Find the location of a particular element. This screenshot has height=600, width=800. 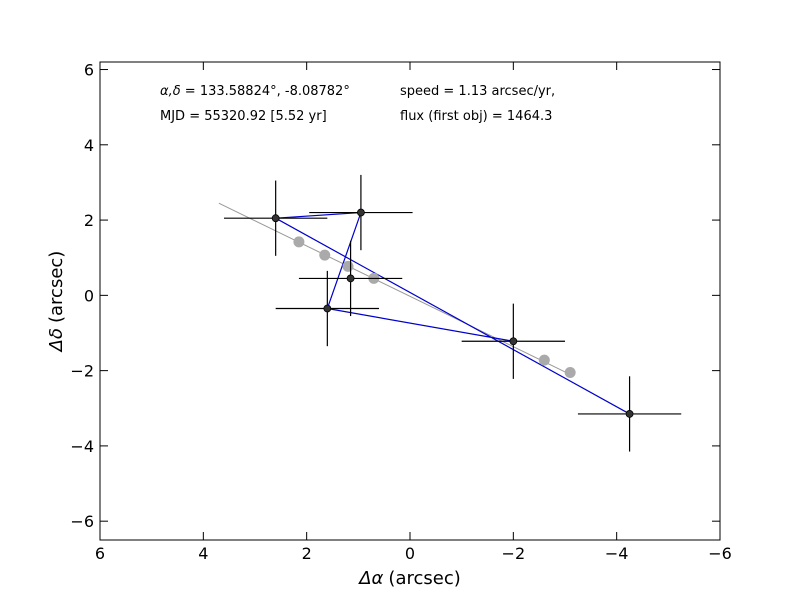

y-tick-label-6: −6 is located at coordinates (82, 521).